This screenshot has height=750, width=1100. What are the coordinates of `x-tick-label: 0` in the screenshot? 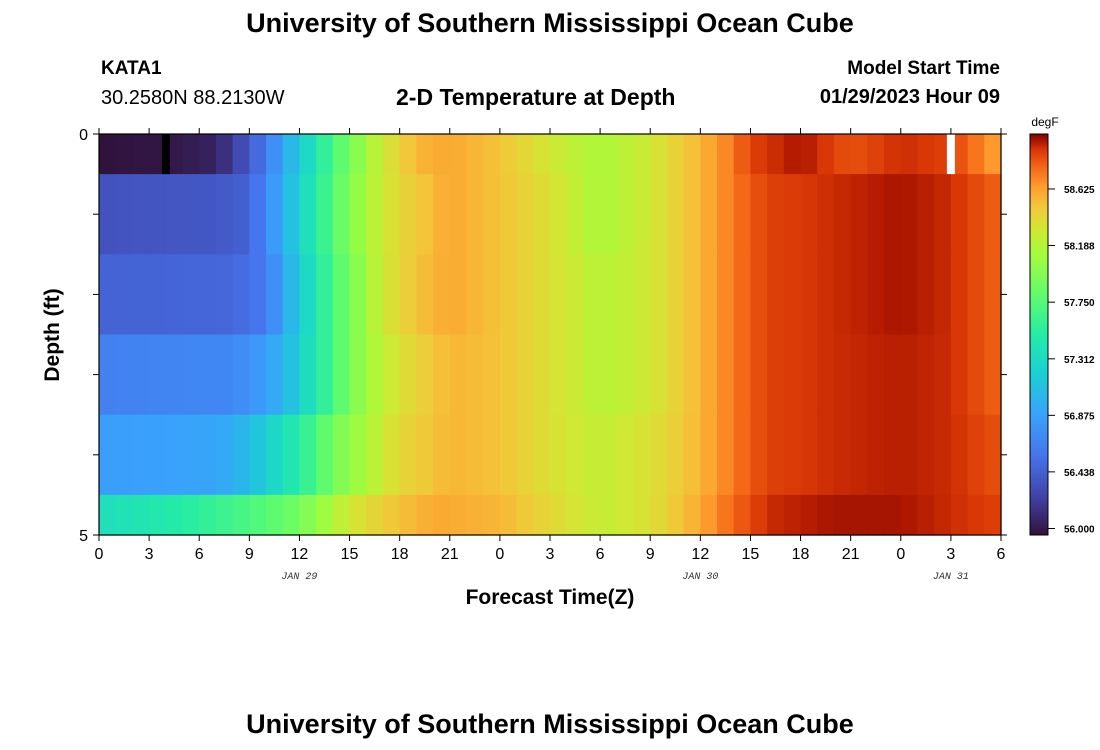 It's located at (99, 554).